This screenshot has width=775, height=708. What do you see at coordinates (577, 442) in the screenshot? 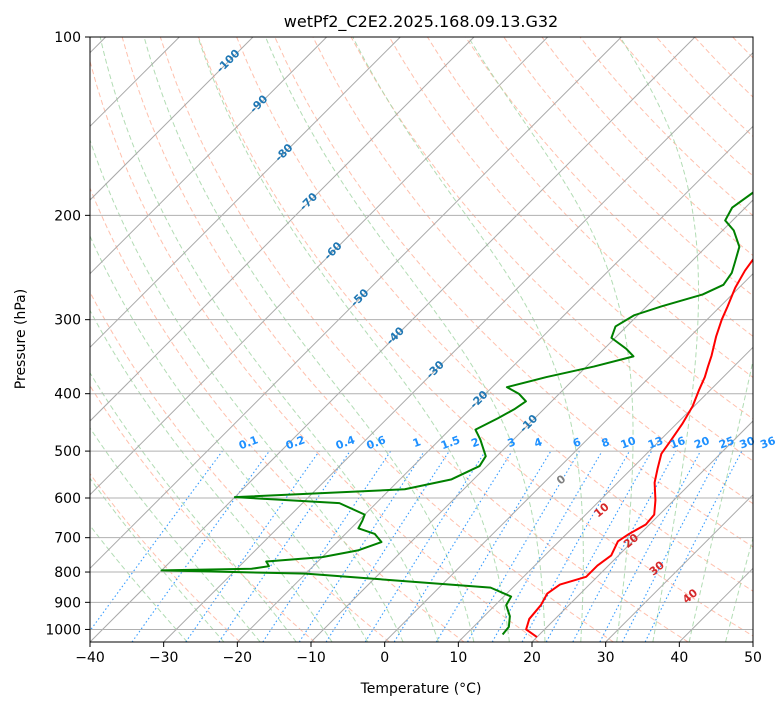
I see `mixing-ratio-label: 6` at bounding box center [577, 442].